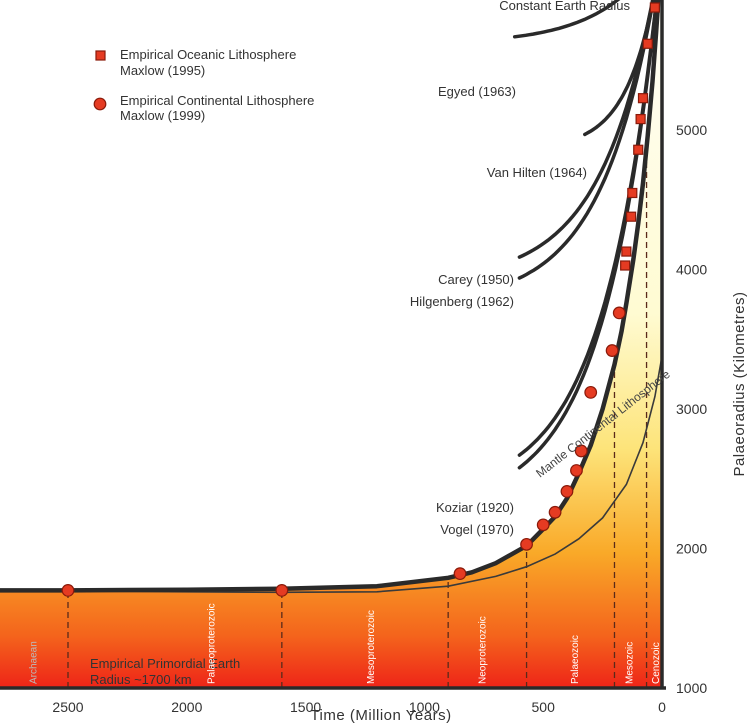 The height and width of the screenshot is (725, 750). I want to click on legend-oceanic-ref: Maxlow (1995), so click(162, 70).